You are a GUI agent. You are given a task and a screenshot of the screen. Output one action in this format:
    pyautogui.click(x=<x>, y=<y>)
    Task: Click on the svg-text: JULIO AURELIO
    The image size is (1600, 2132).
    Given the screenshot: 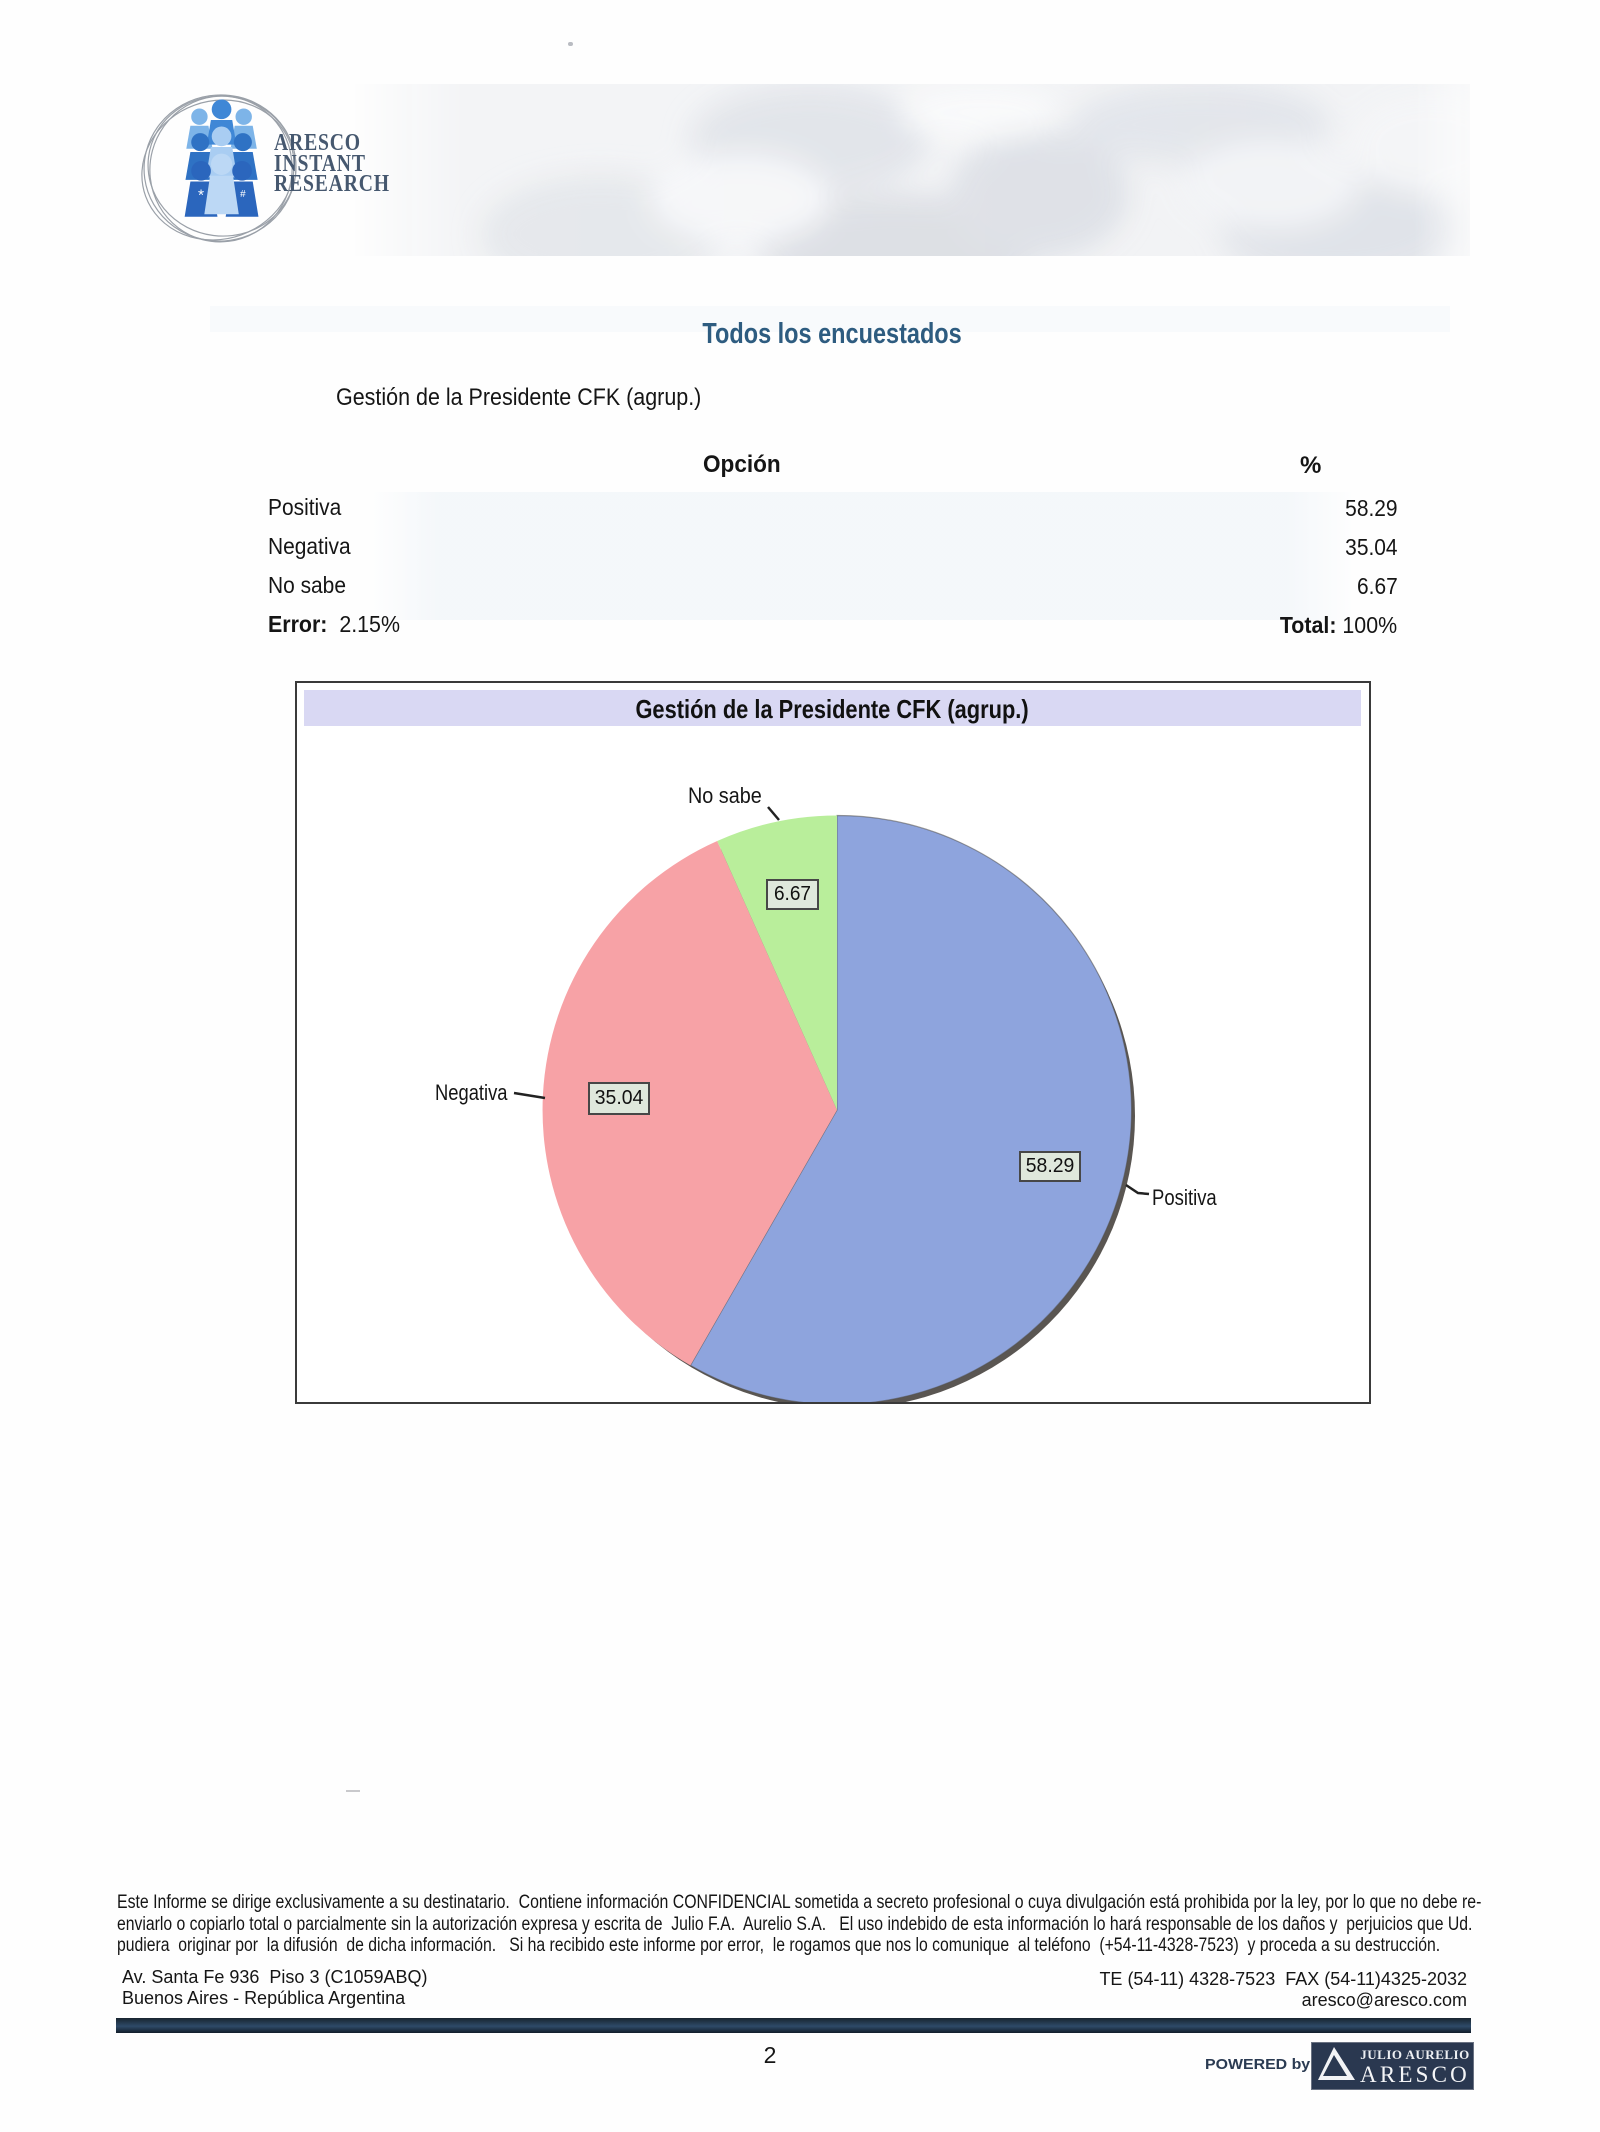 What is the action you would take?
    pyautogui.click(x=1414, y=2054)
    